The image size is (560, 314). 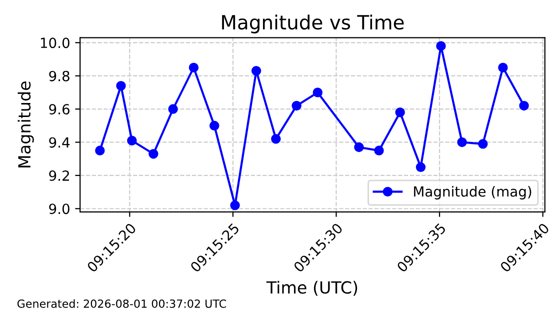 I want to click on legend-label: Magnitude (mag), so click(x=473, y=193).